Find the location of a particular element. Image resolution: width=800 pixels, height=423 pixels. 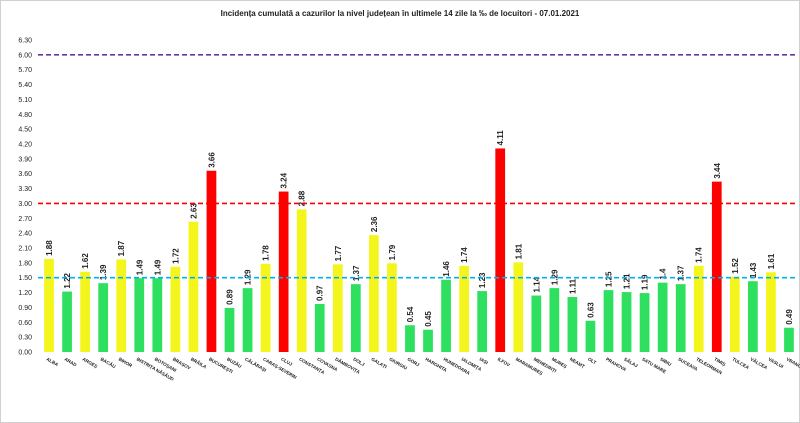

value-label: 1.43 is located at coordinates (753, 270).